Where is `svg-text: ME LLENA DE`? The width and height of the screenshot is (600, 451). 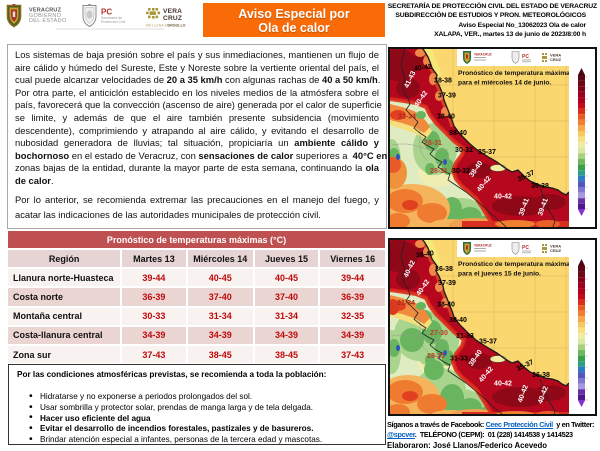
svg-text: ME LLENA DE is located at coordinates (158, 25).